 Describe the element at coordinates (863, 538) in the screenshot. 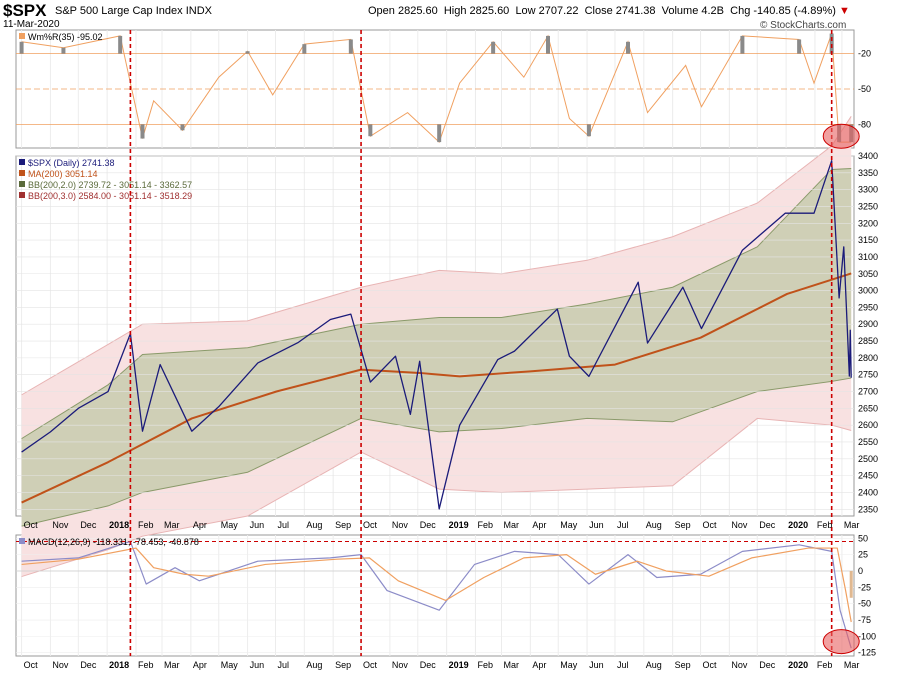

I see `macd-tick-label: 50` at that location.